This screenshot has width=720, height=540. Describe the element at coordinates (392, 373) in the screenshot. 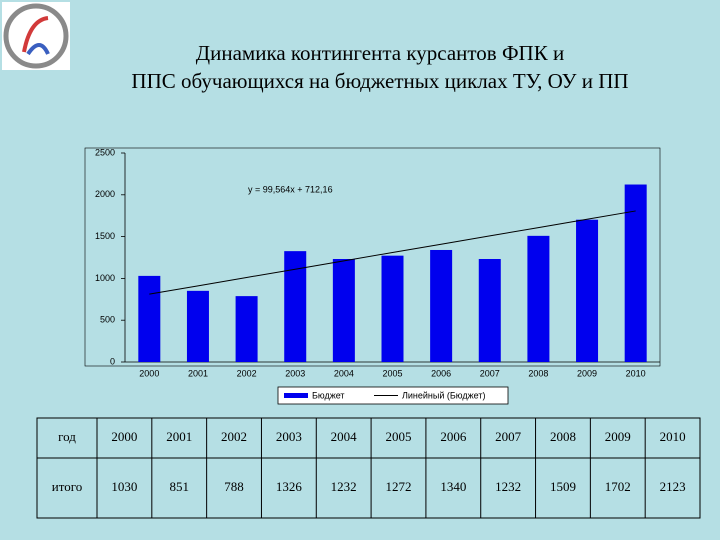

I see `x-tick-label: 2005` at that location.